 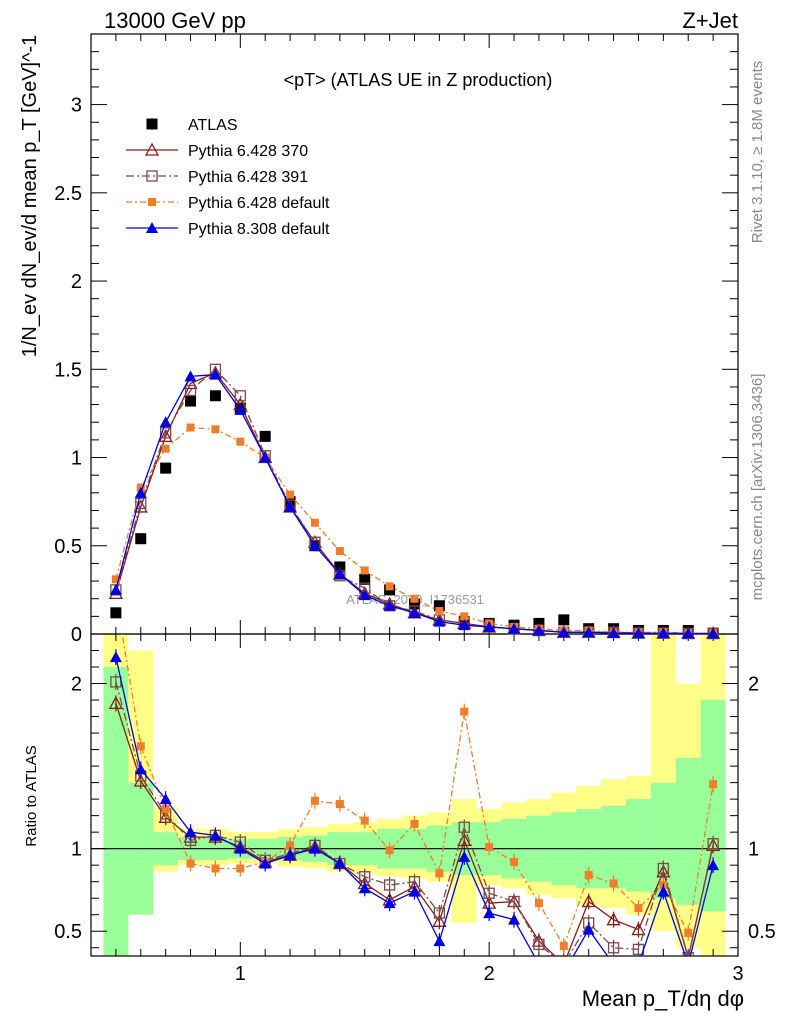 What do you see at coordinates (753, 685) in the screenshot?
I see `ratio-y-tick-label-right: 2` at bounding box center [753, 685].